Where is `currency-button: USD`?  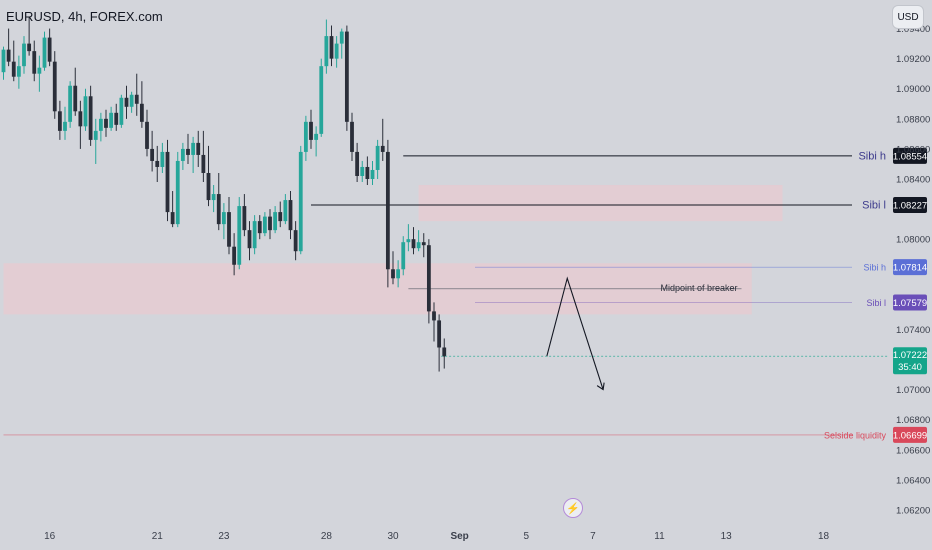 currency-button: USD is located at coordinates (908, 17).